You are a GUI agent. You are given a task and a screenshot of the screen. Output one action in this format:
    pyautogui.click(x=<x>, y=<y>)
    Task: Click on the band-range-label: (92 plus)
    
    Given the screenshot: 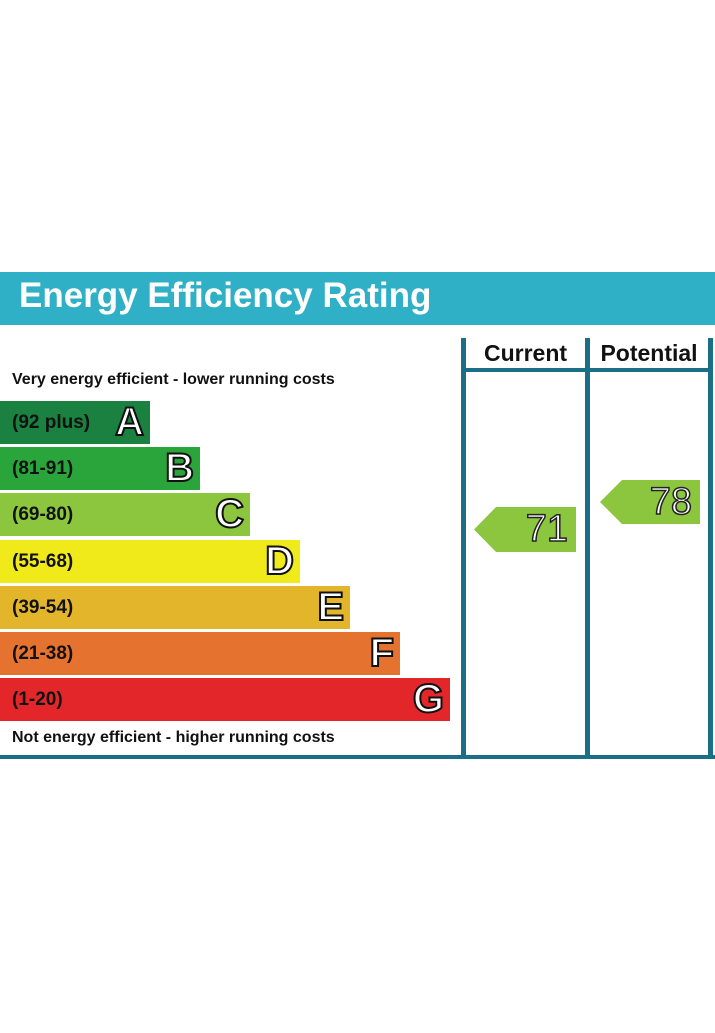 What is the action you would take?
    pyautogui.click(x=51, y=422)
    